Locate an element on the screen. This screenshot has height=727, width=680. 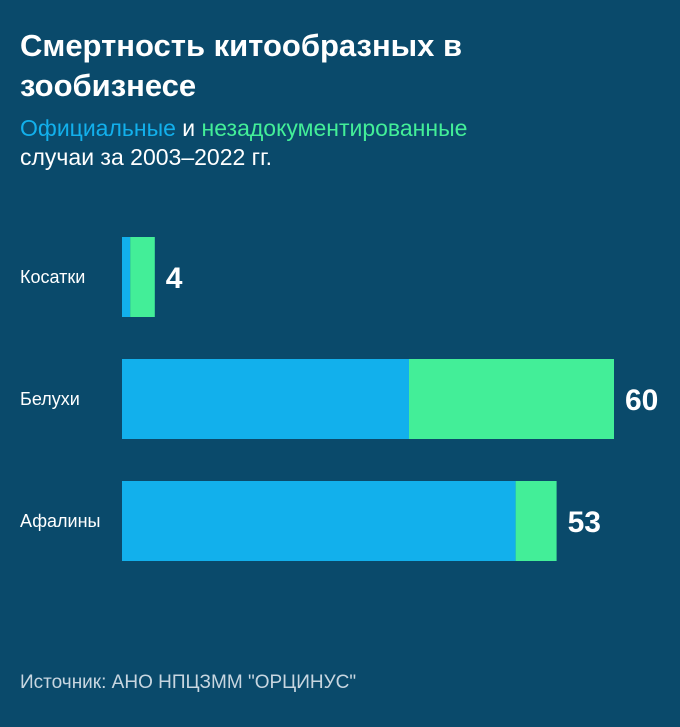
value-label: 53 is located at coordinates (584, 522).